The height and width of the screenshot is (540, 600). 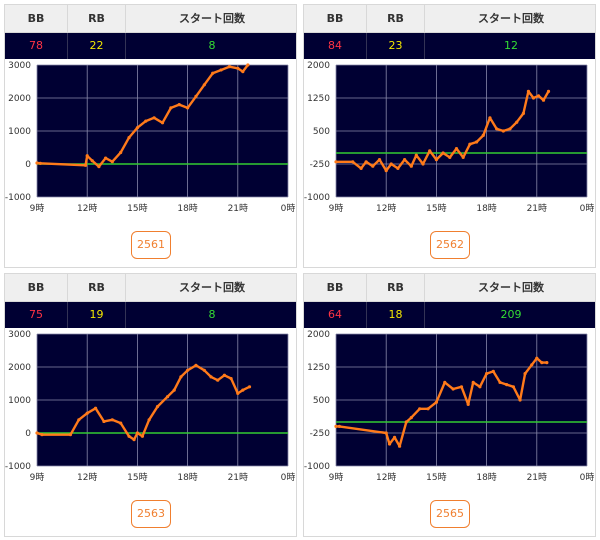 What do you see at coordinates (510, 46) in the screenshot?
I see `start-count-value: 12` at bounding box center [510, 46].